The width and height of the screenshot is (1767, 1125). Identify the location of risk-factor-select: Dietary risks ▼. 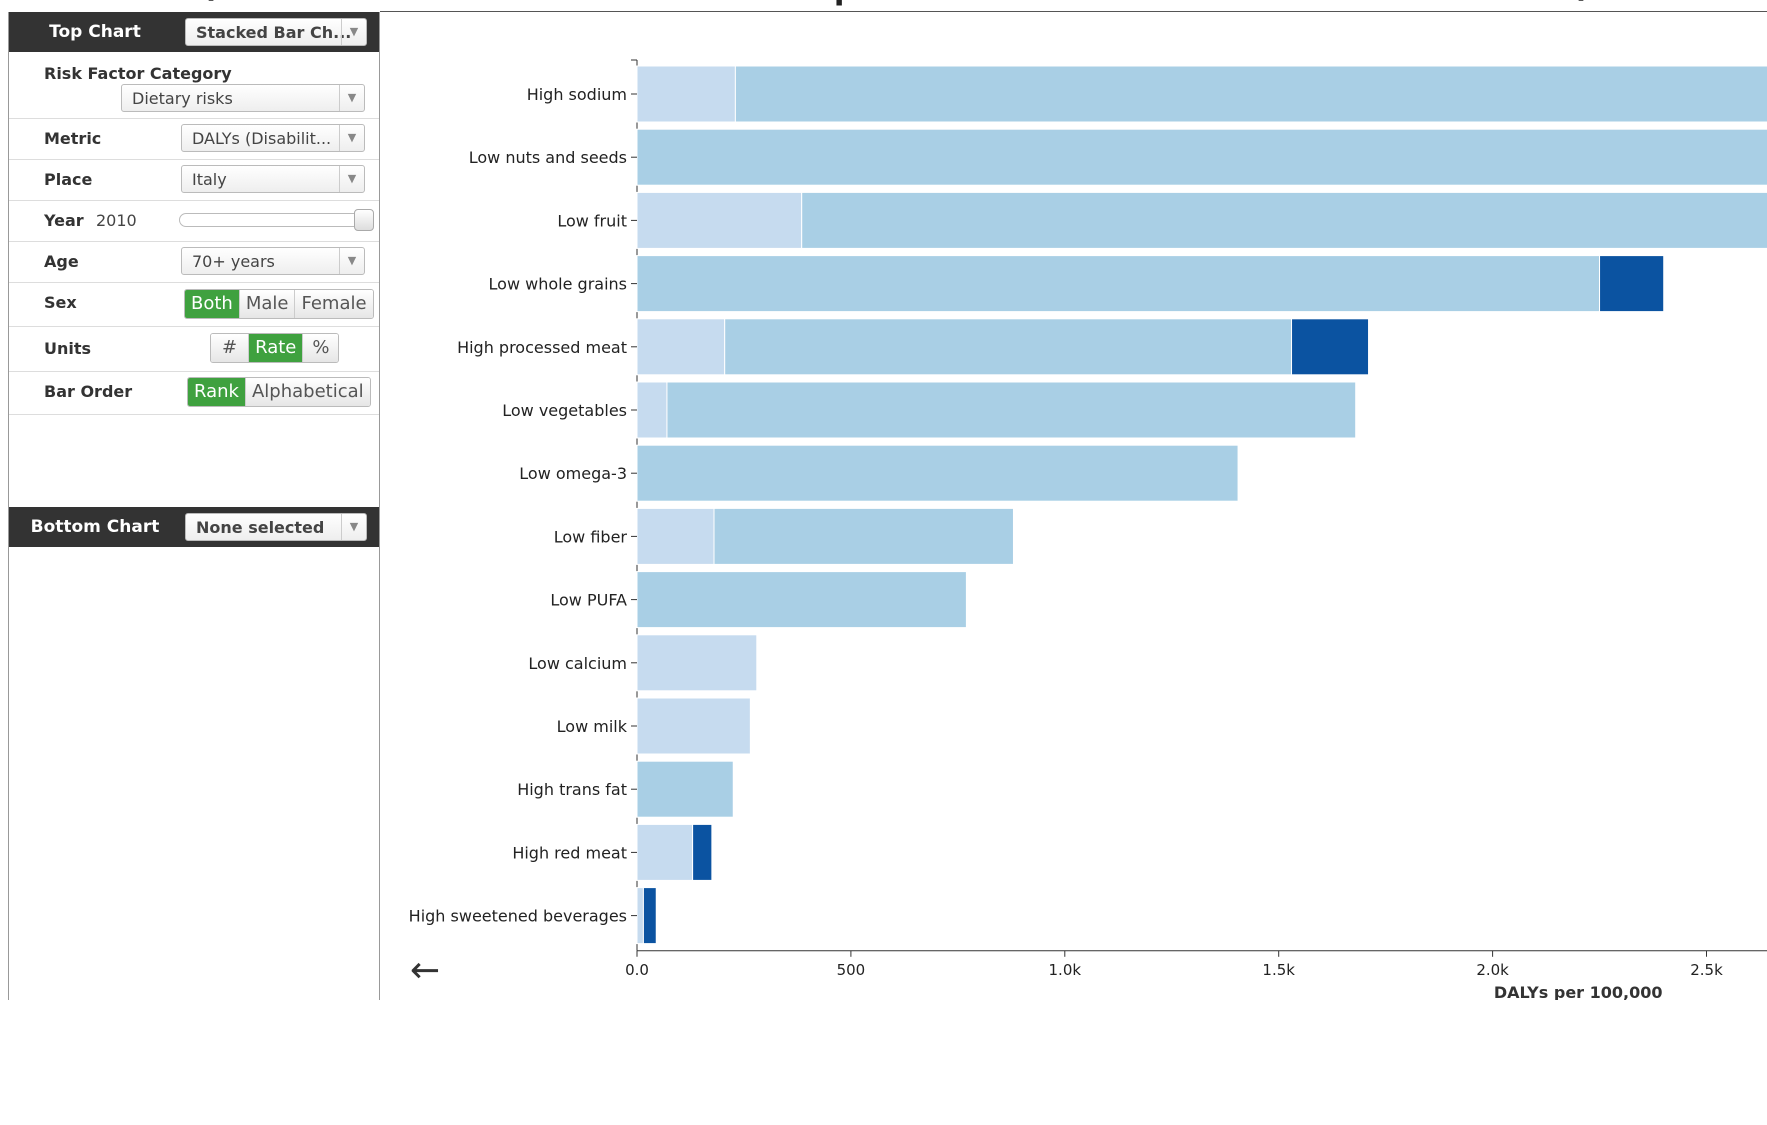
(243, 98).